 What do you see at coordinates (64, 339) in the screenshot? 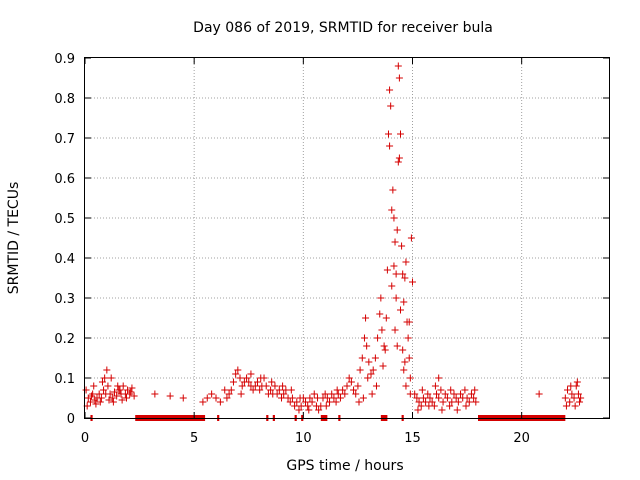
I see `y-tick-label: 0.2` at bounding box center [64, 339].